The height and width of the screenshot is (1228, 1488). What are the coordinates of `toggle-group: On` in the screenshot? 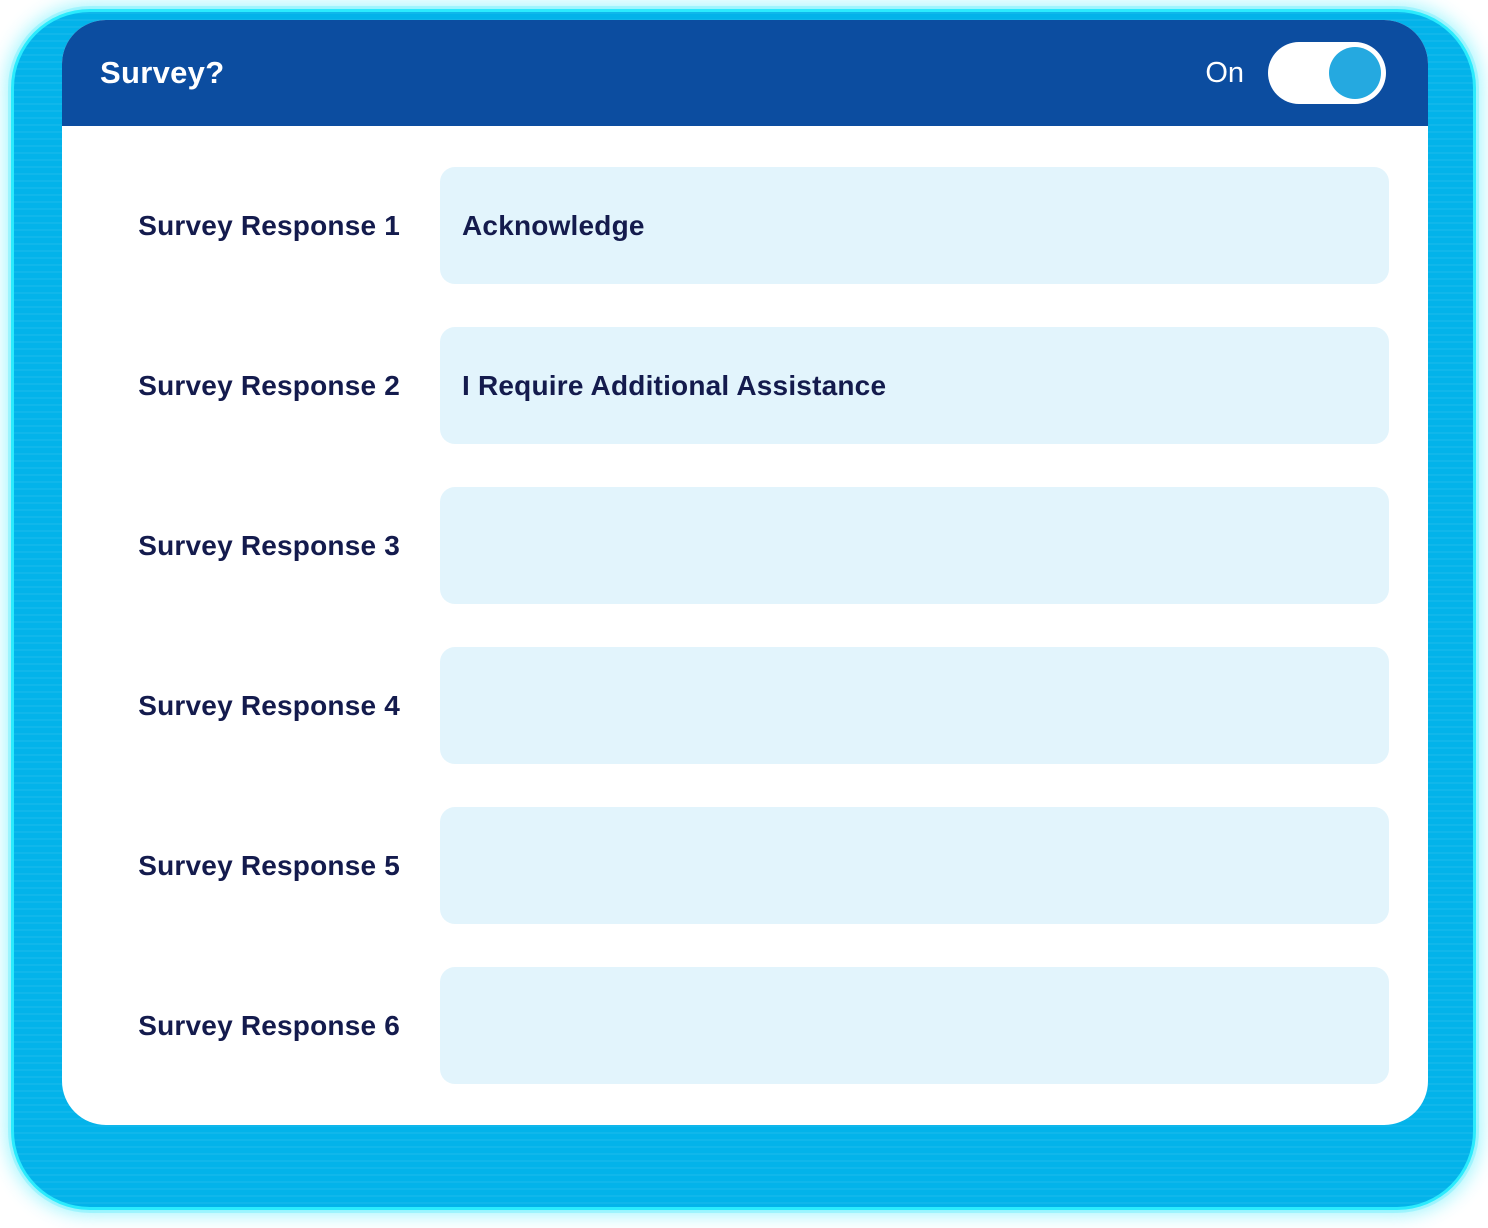 It's located at (1295, 73).